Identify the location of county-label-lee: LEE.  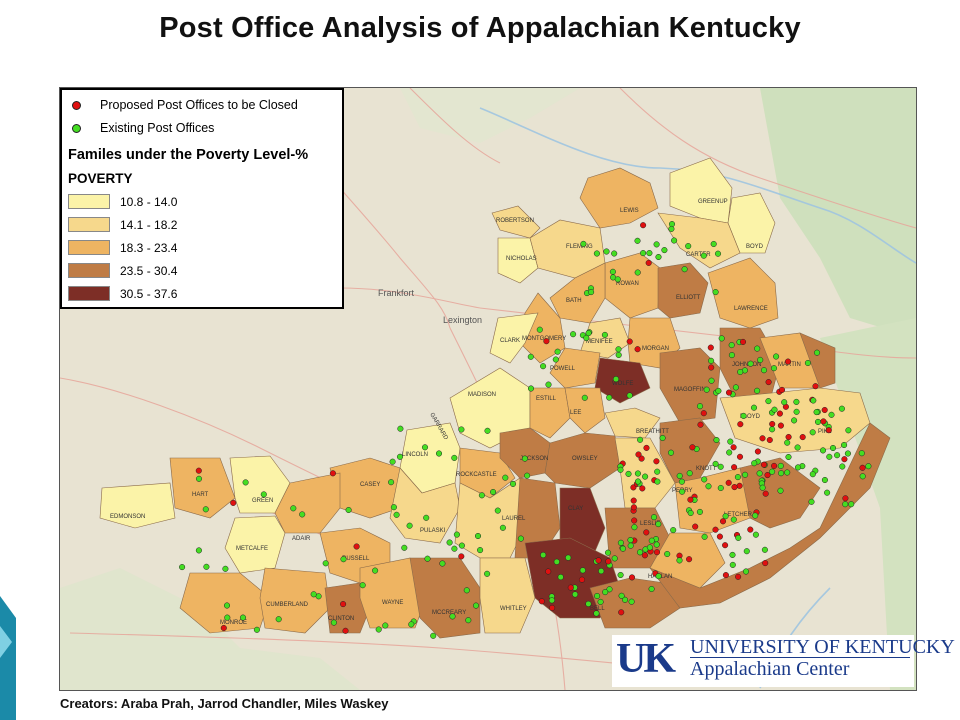
(575, 413).